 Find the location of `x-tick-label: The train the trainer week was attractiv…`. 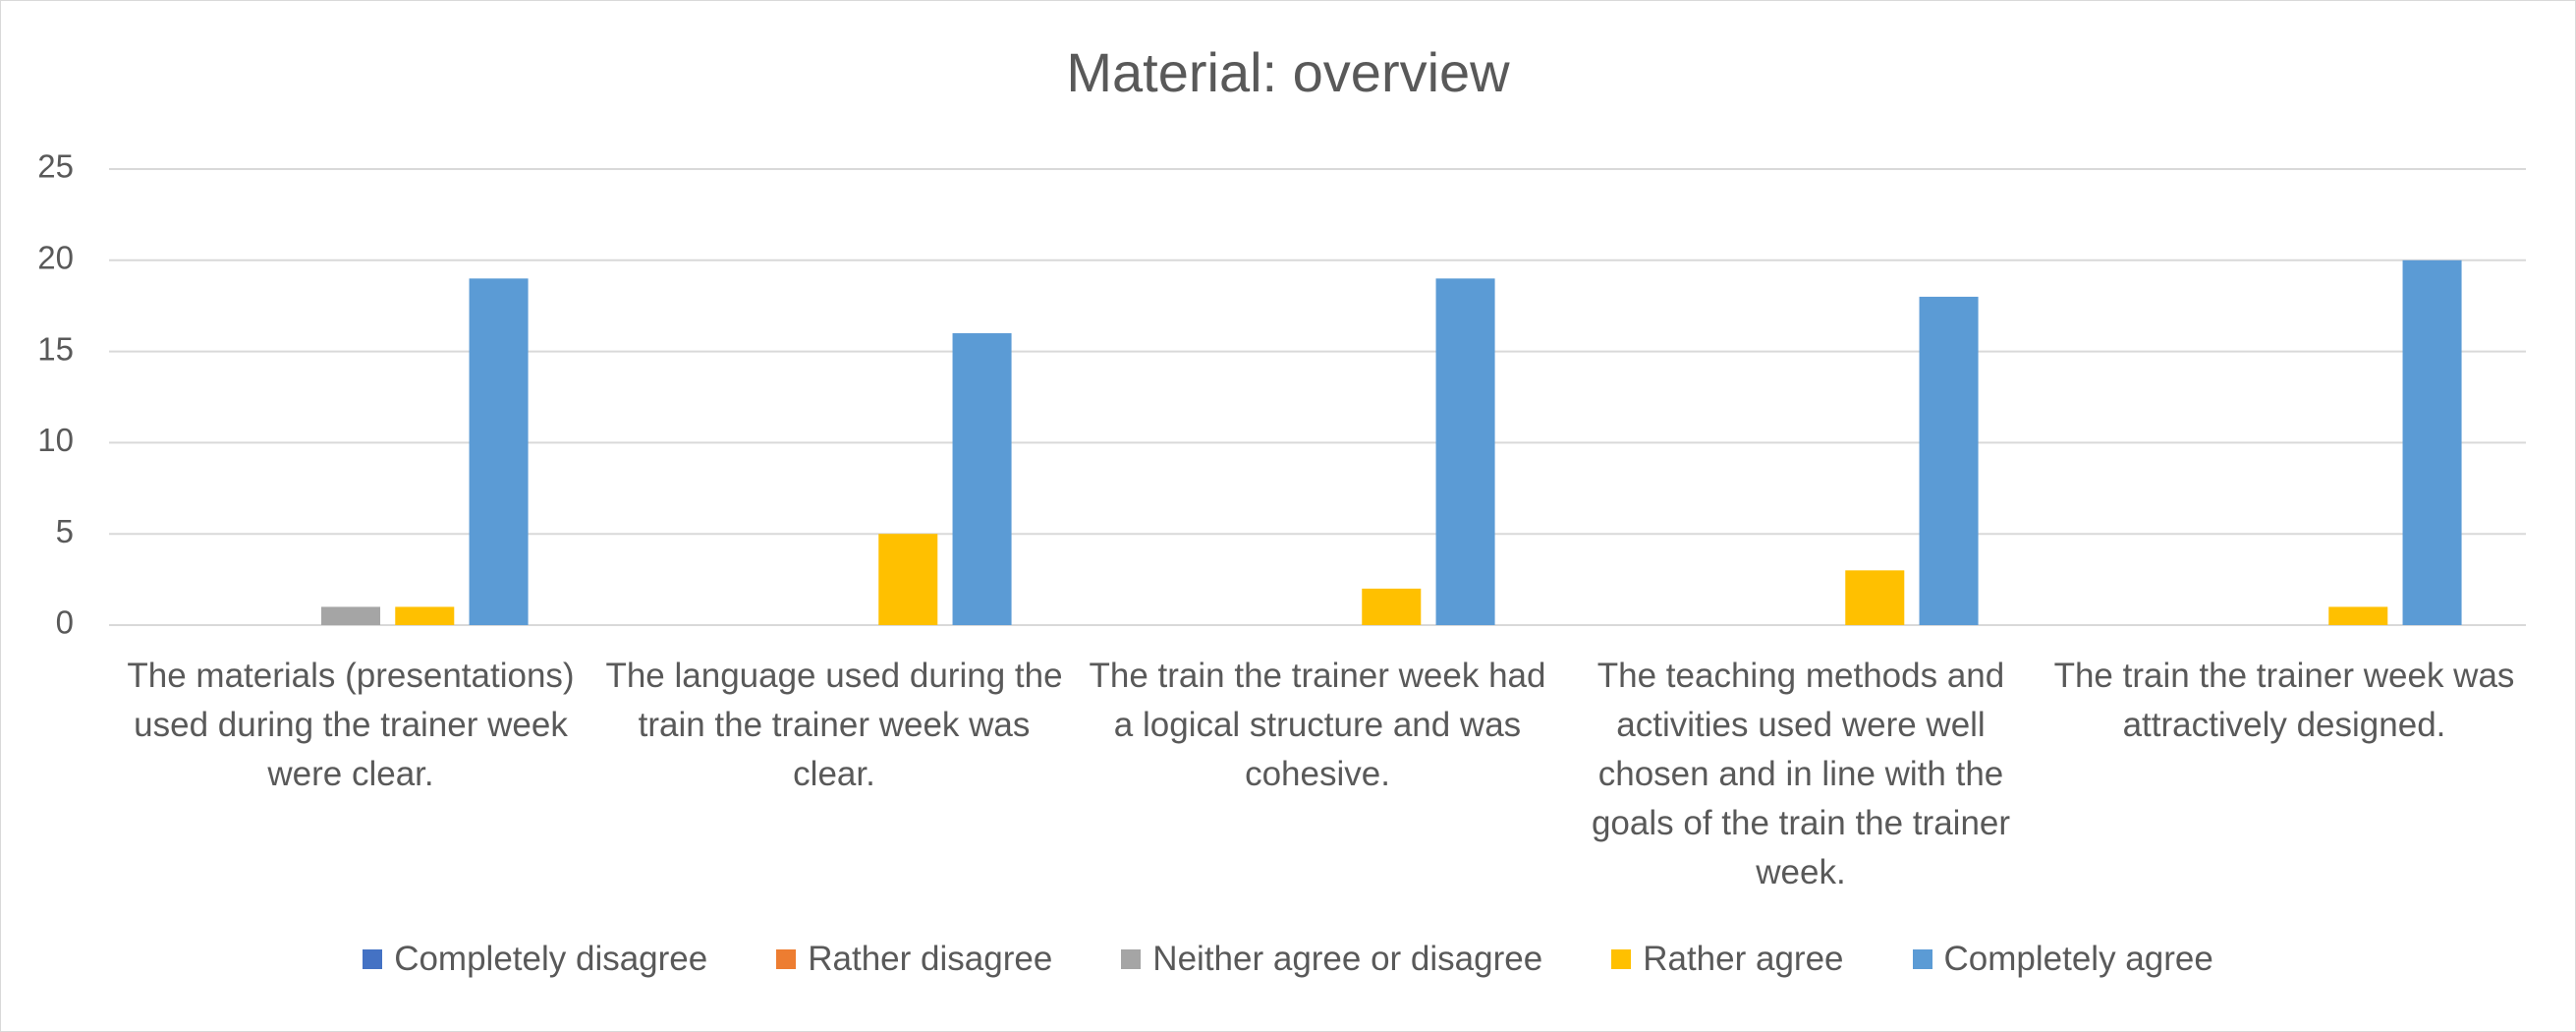

x-tick-label: The train the trainer week was attractiv… is located at coordinates (2284, 700).